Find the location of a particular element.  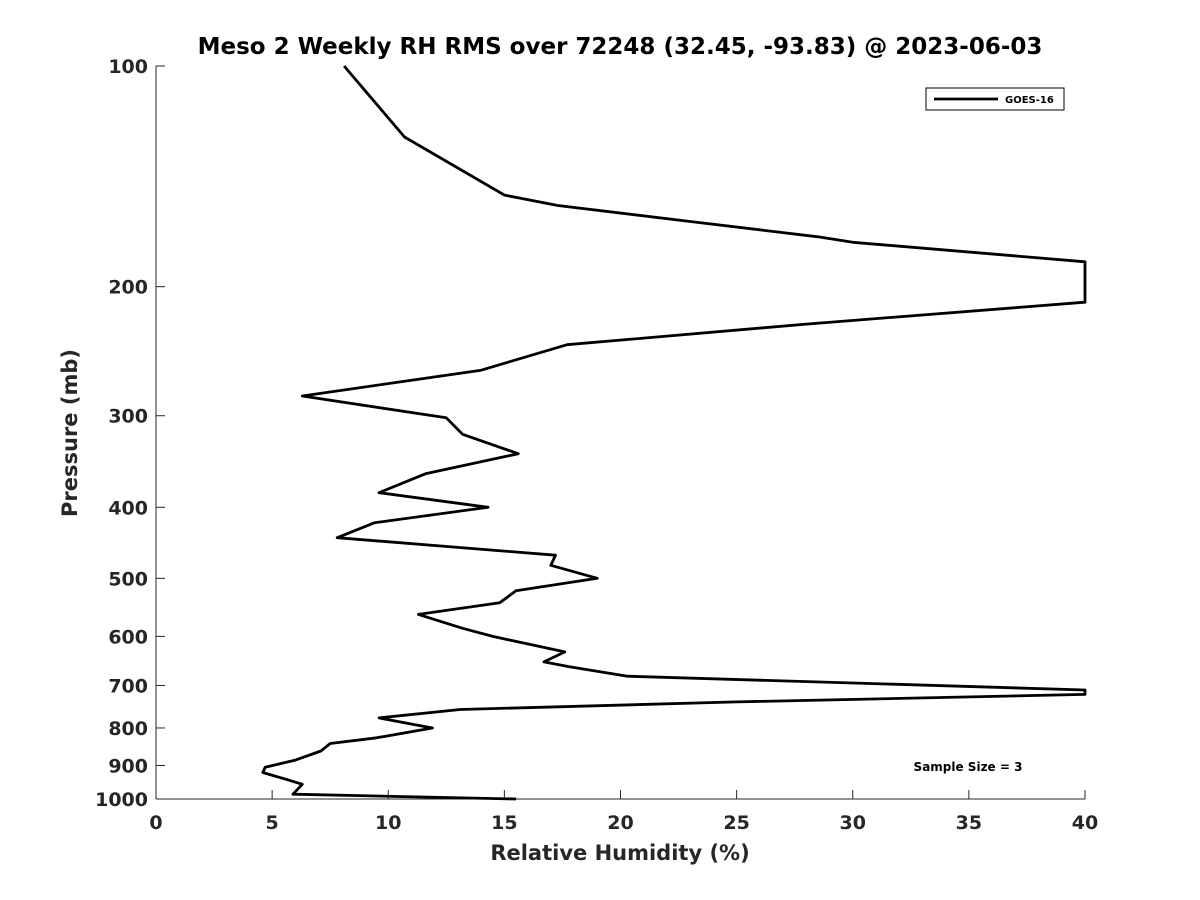

y-tick-label: 700 is located at coordinates (128, 686).